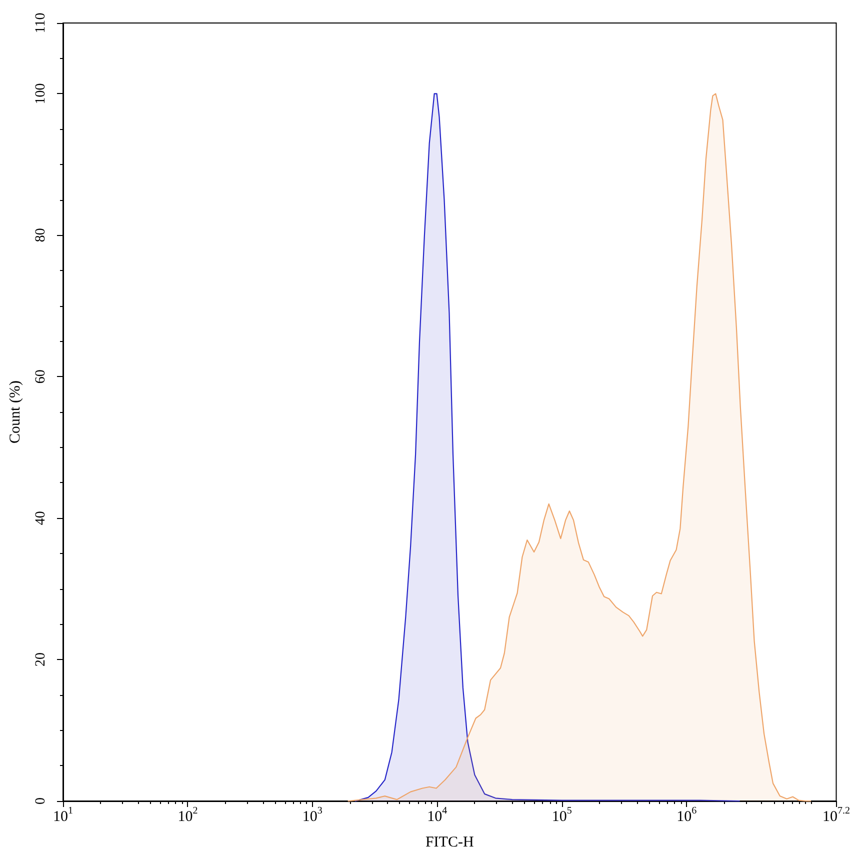 Image resolution: width=853 pixels, height=856 pixels. What do you see at coordinates (41, 377) in the screenshot?
I see `y-tick-label: 60` at bounding box center [41, 377].